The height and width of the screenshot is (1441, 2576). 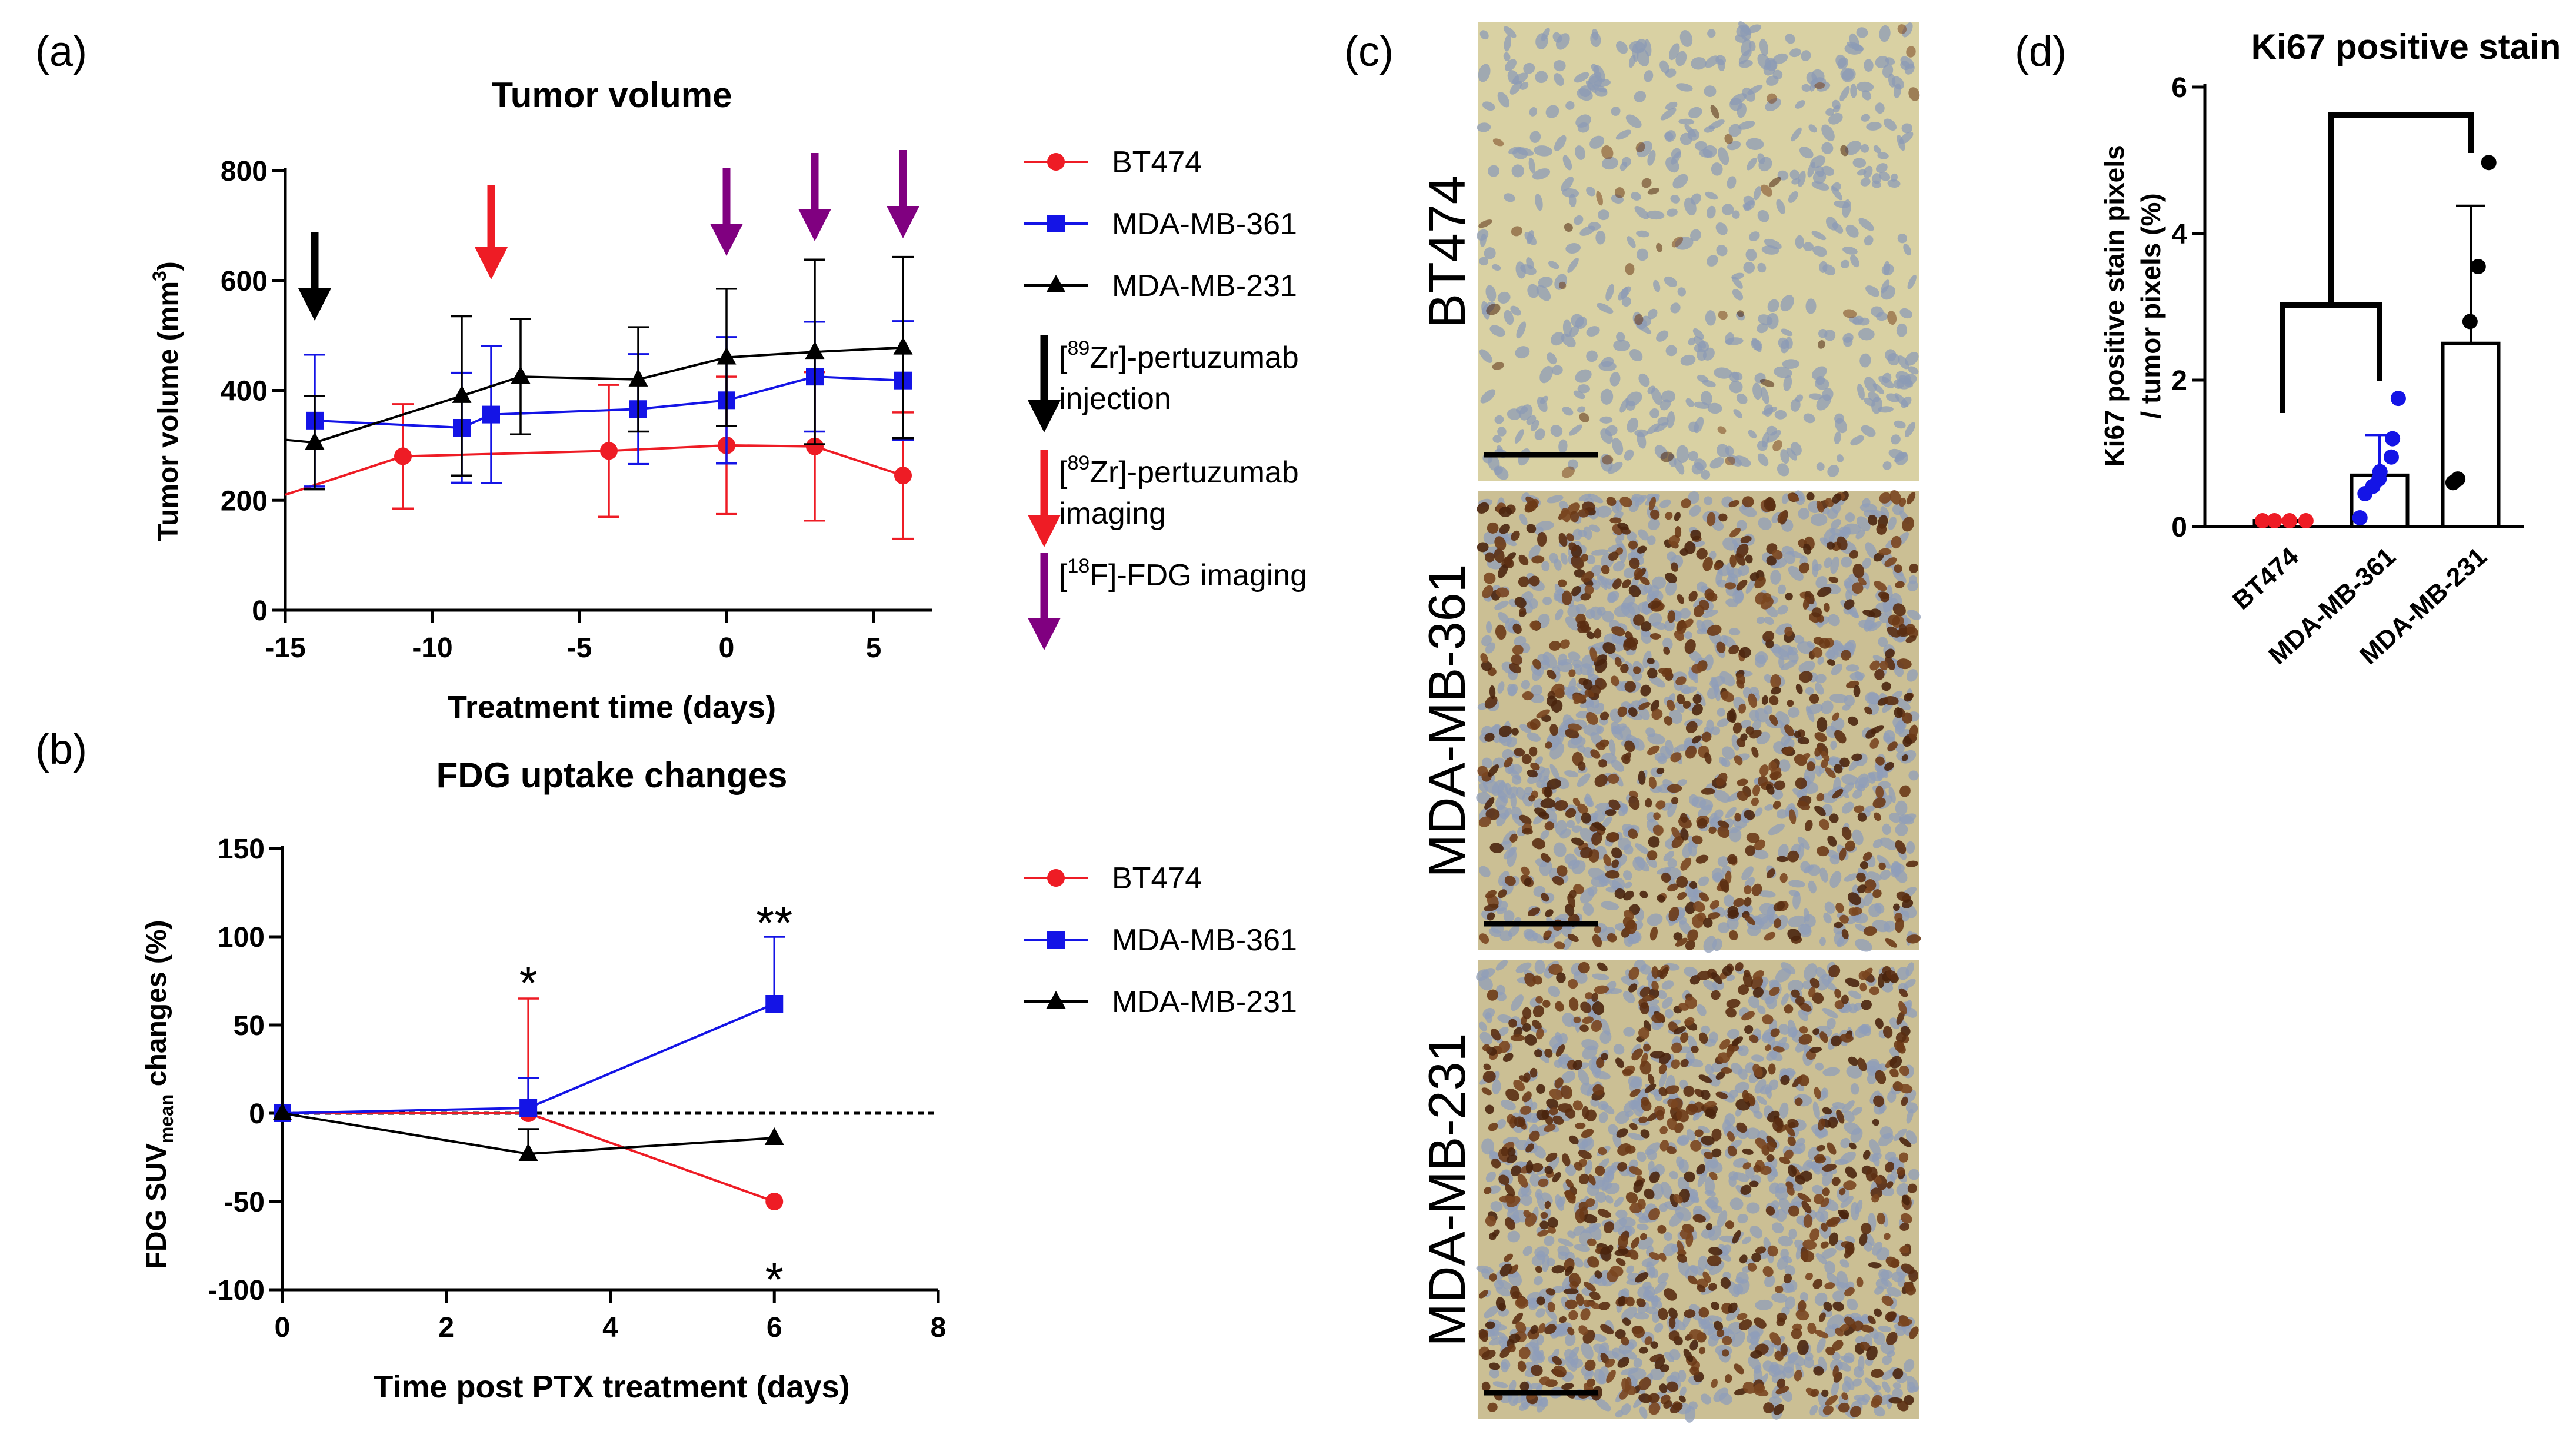 What do you see at coordinates (244, 391) in the screenshot?
I see `chart-a-ytick-label: 400` at bounding box center [244, 391].